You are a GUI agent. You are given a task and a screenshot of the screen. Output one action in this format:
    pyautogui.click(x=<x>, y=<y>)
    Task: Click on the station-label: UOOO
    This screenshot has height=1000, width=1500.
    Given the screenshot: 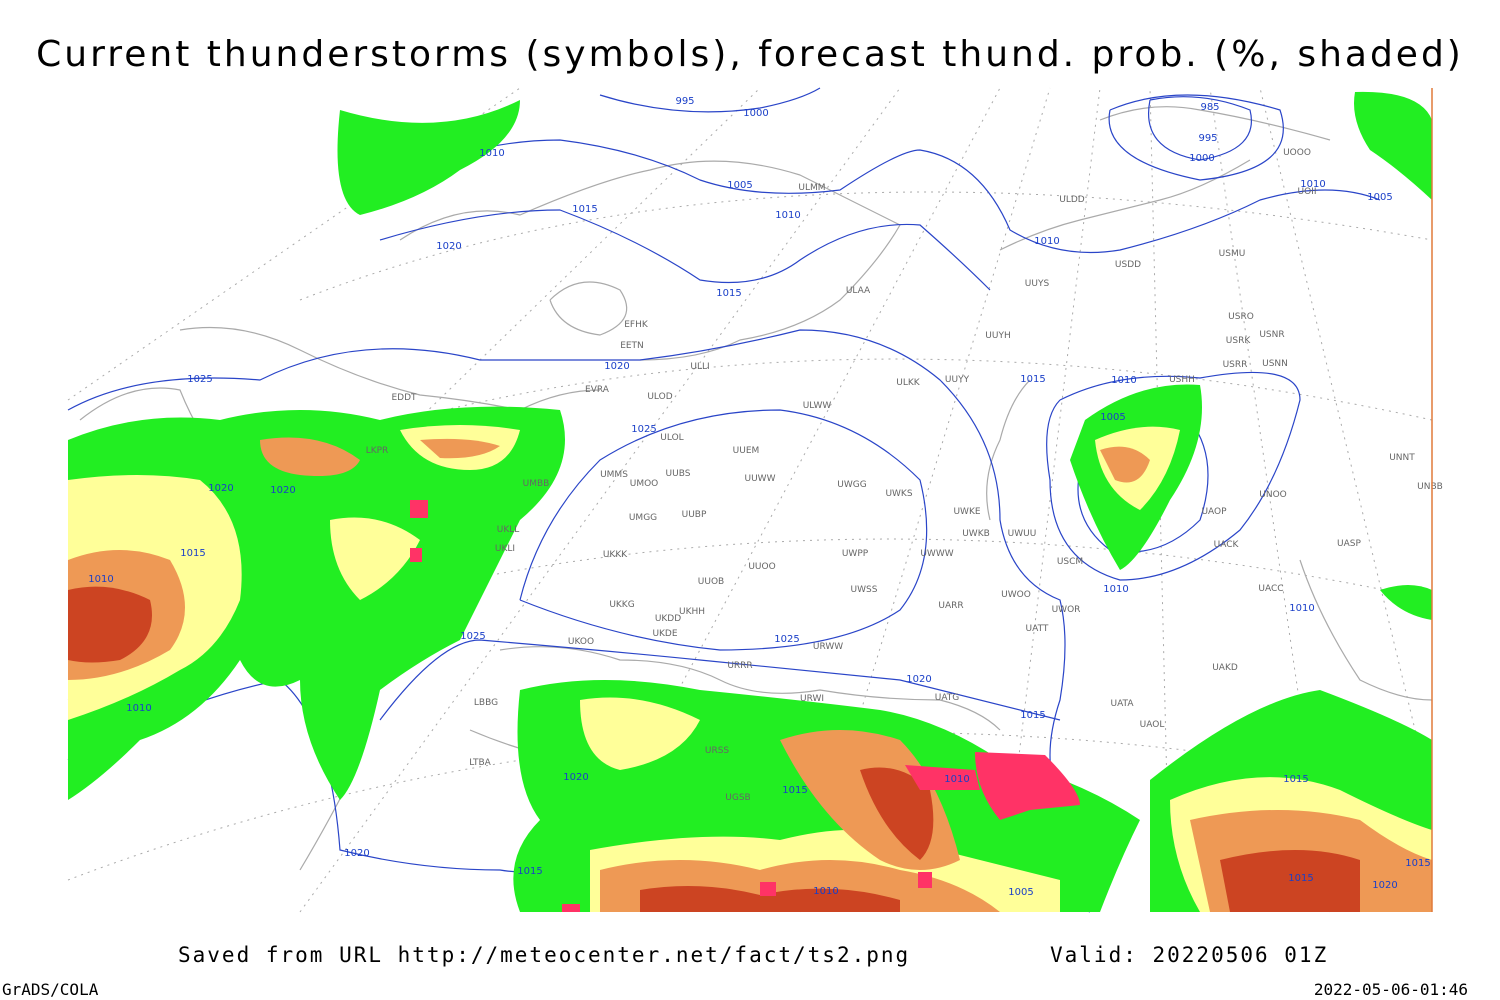 What is the action you would take?
    pyautogui.click(x=1297, y=153)
    